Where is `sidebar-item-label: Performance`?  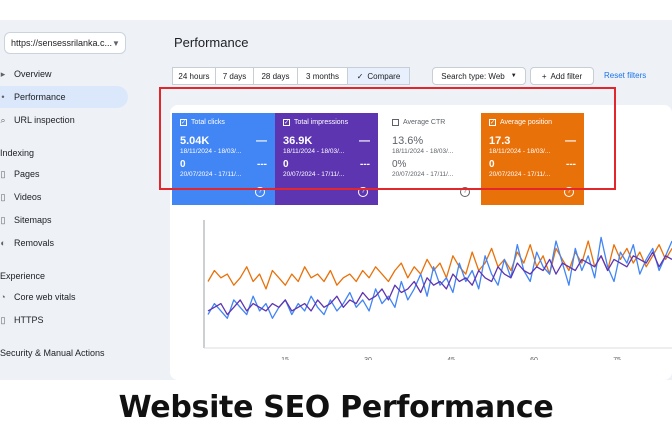
sidebar-item-label: Performance is located at coordinates (40, 97).